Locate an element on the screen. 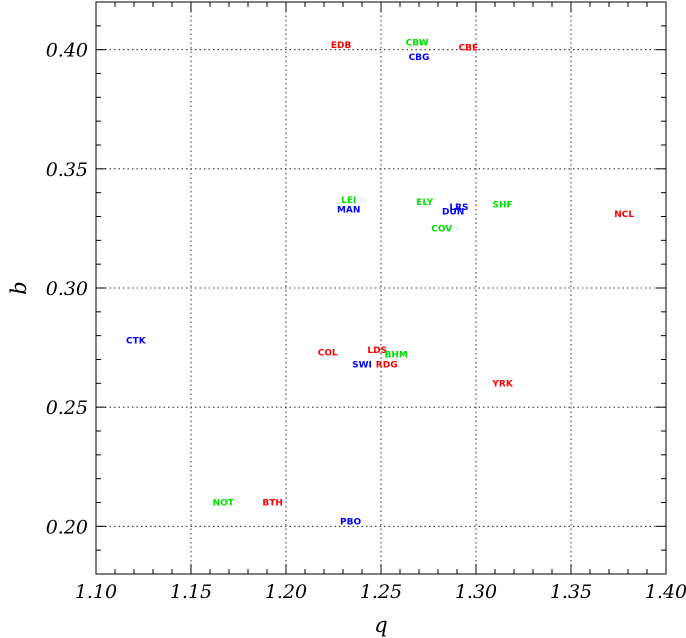  point-label-bhm: BHM is located at coordinates (396, 356).